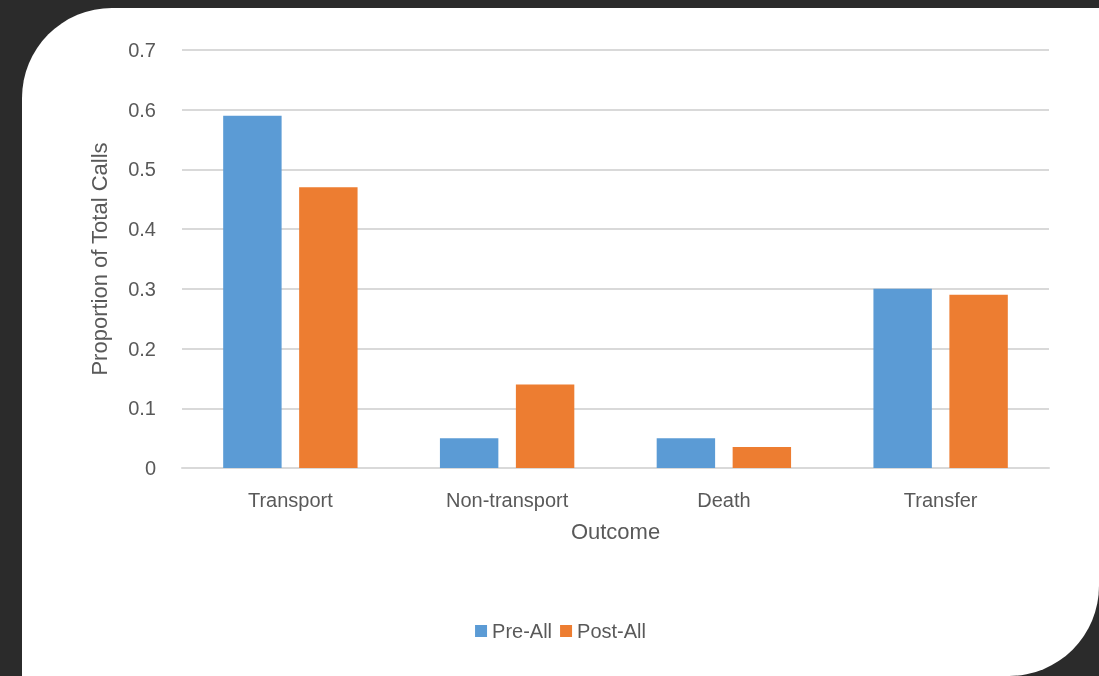  What do you see at coordinates (142, 50) in the screenshot?
I see `y-tick-label: 0.7` at bounding box center [142, 50].